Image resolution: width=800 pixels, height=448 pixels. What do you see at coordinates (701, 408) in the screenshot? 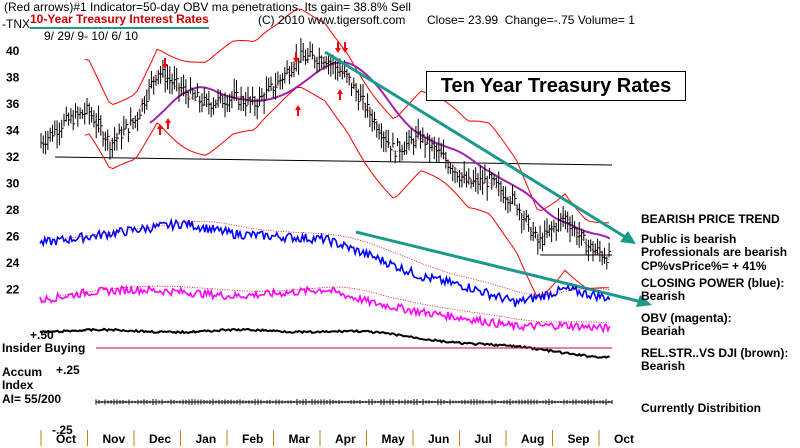
I see `distribution-note: Currently Distribition` at bounding box center [701, 408].